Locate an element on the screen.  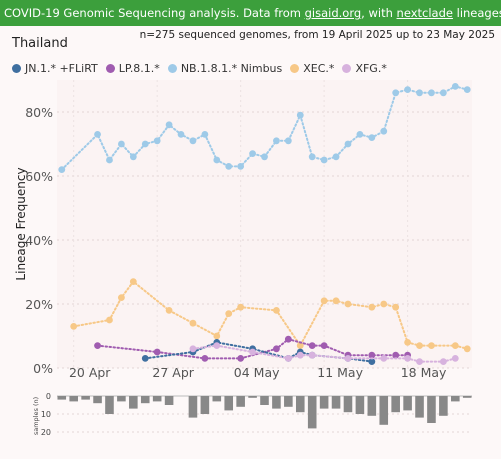
y-tick-label: 20% is located at coordinates (39, 304).